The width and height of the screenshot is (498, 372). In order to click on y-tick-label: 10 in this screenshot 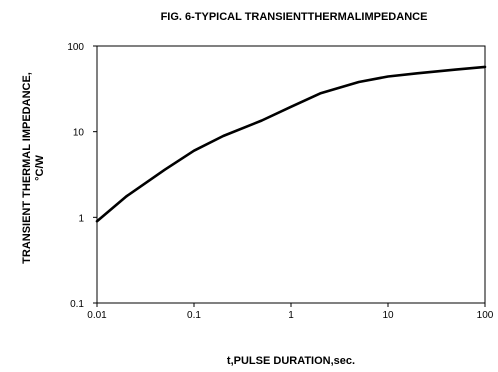, I will do `click(79, 133)`.